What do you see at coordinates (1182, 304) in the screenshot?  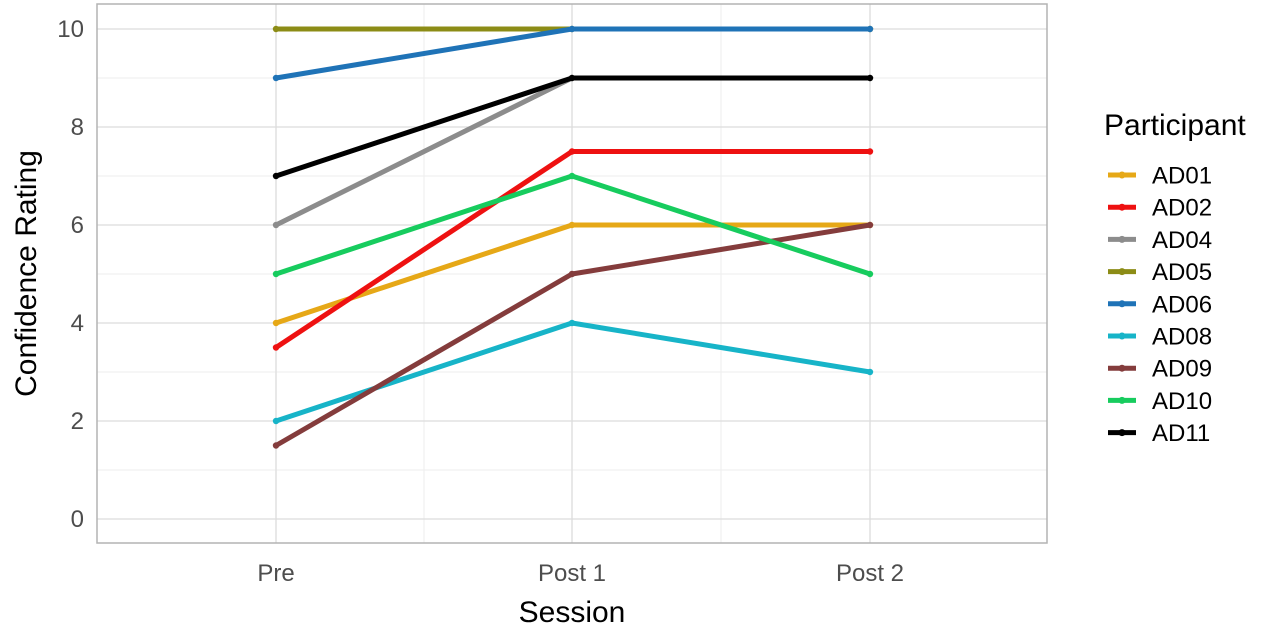 I see `legend-label: AD06` at bounding box center [1182, 304].